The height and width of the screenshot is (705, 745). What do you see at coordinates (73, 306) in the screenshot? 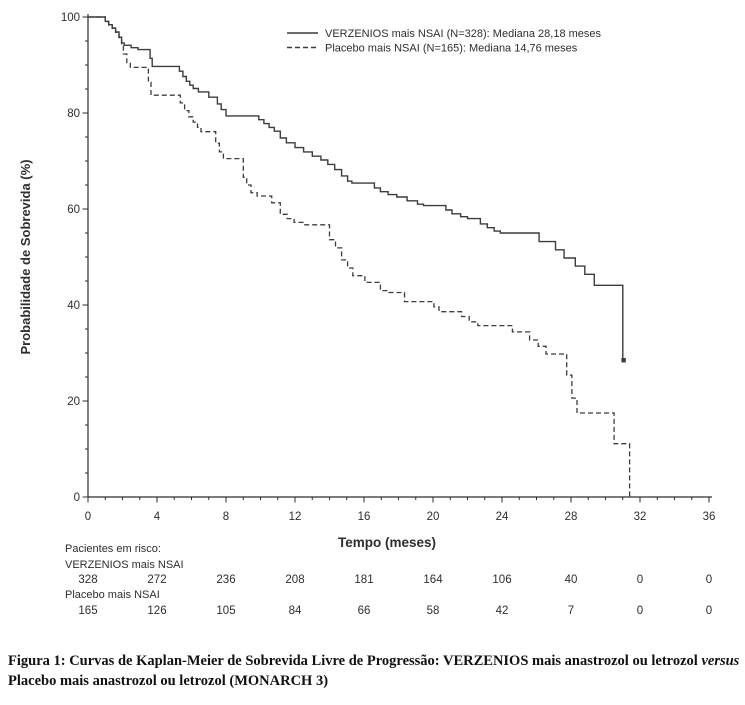
I see `y-tick-label: 40` at bounding box center [73, 306].